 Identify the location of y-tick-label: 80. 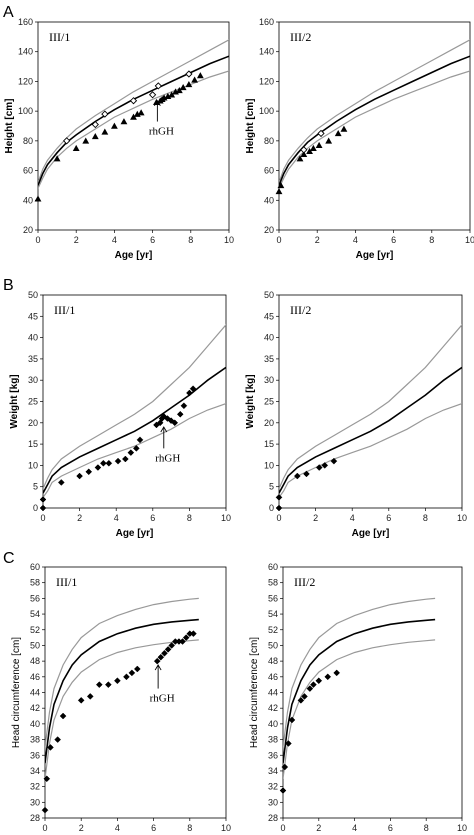
(28, 141).